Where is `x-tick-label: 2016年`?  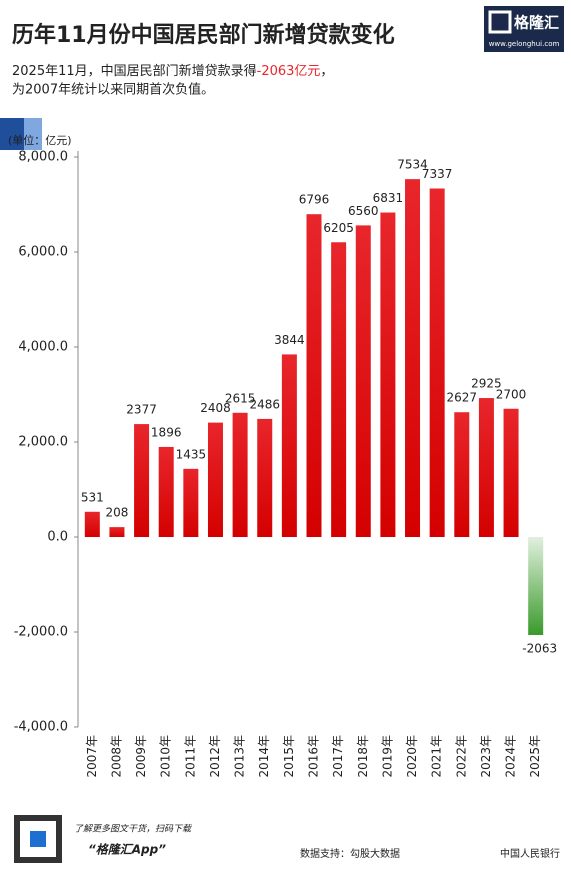
x-tick-label: 2016年 is located at coordinates (314, 756).